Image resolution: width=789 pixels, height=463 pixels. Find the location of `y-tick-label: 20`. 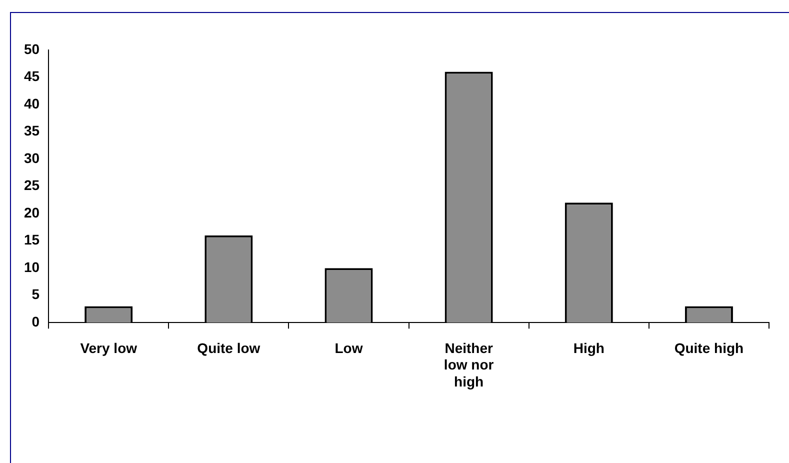

y-tick-label: 20 is located at coordinates (32, 212).